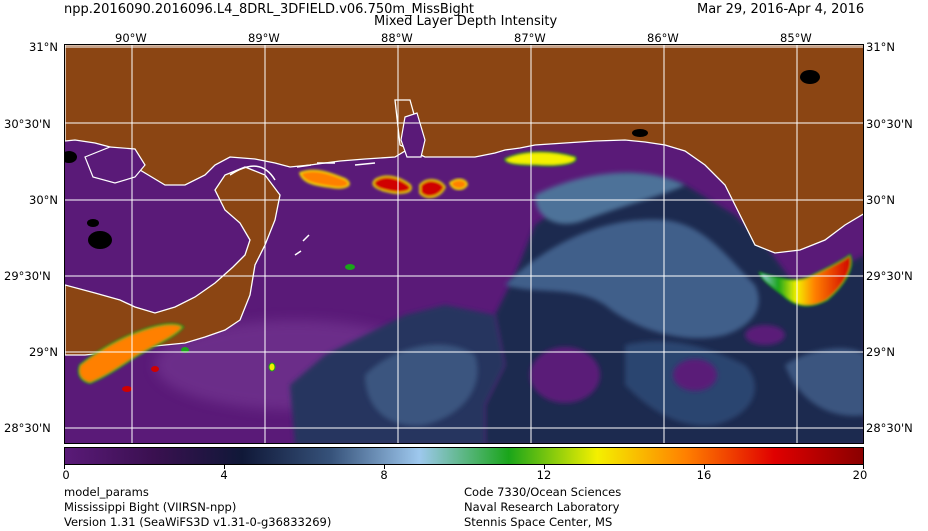 This screenshot has width=928, height=531. I want to click on colorbar-label: 12, so click(544, 475).